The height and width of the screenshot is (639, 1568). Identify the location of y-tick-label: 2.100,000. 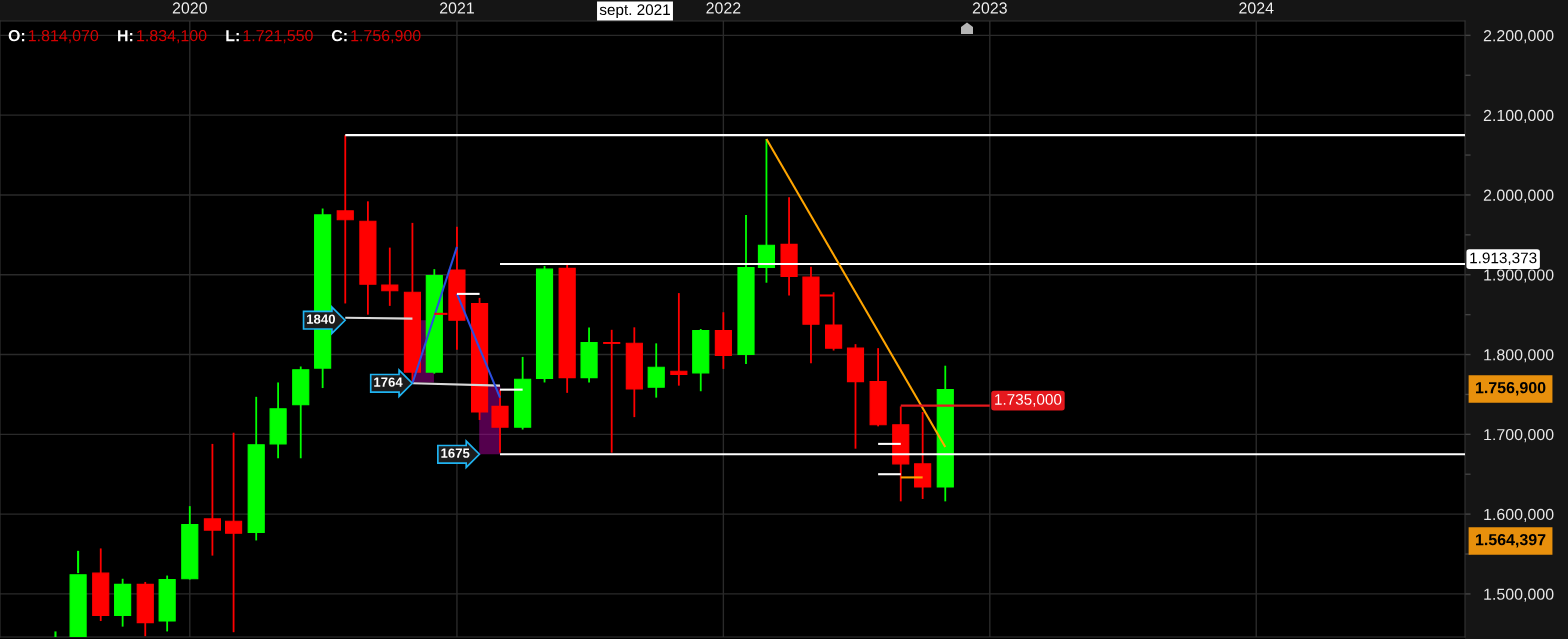
(1518, 116).